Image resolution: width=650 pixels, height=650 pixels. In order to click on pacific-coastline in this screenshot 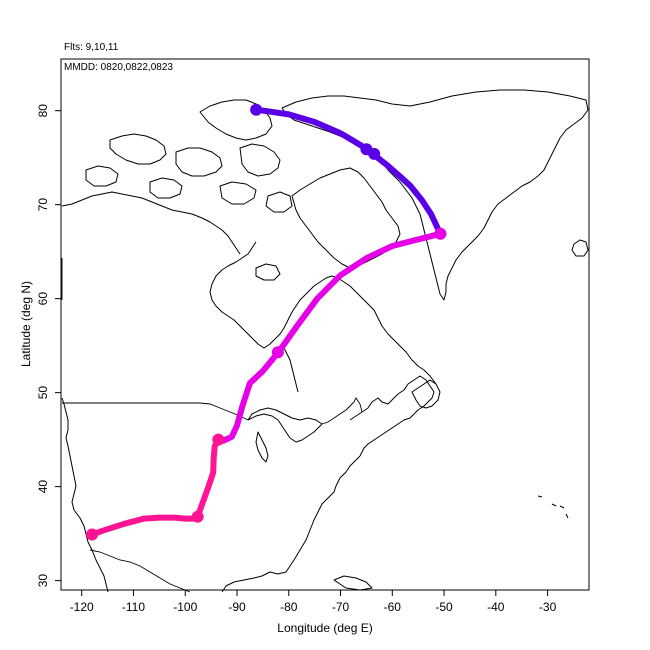, I will do `click(85, 495)`.